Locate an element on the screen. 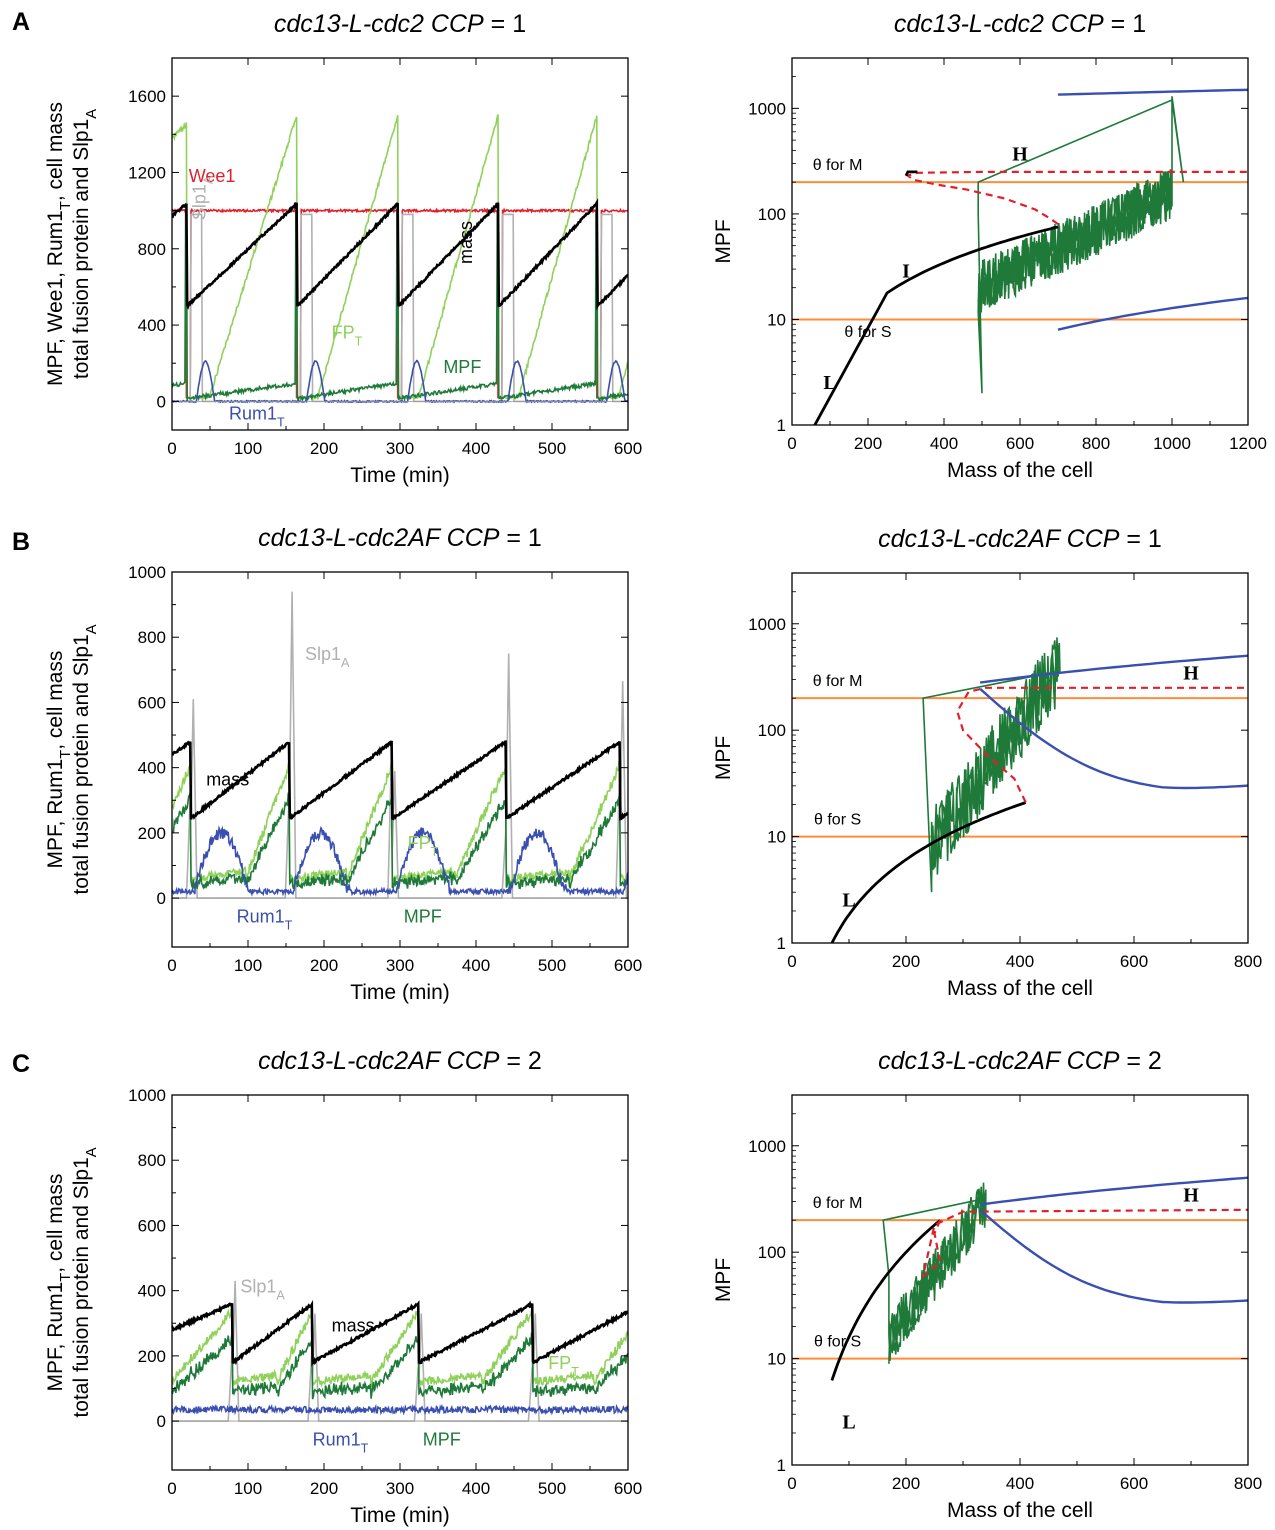 The image size is (1275, 1530). y-tick-label: 800 is located at coordinates (152, 249).